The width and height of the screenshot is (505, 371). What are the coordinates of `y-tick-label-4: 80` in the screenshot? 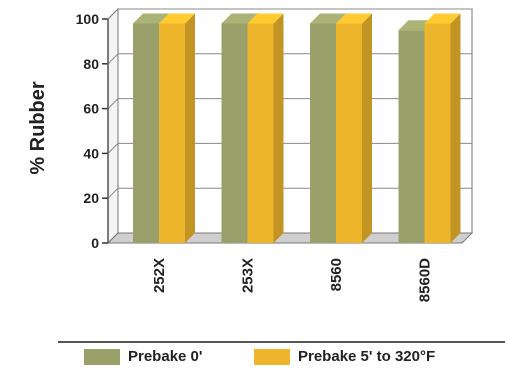 It's located at (91, 64).